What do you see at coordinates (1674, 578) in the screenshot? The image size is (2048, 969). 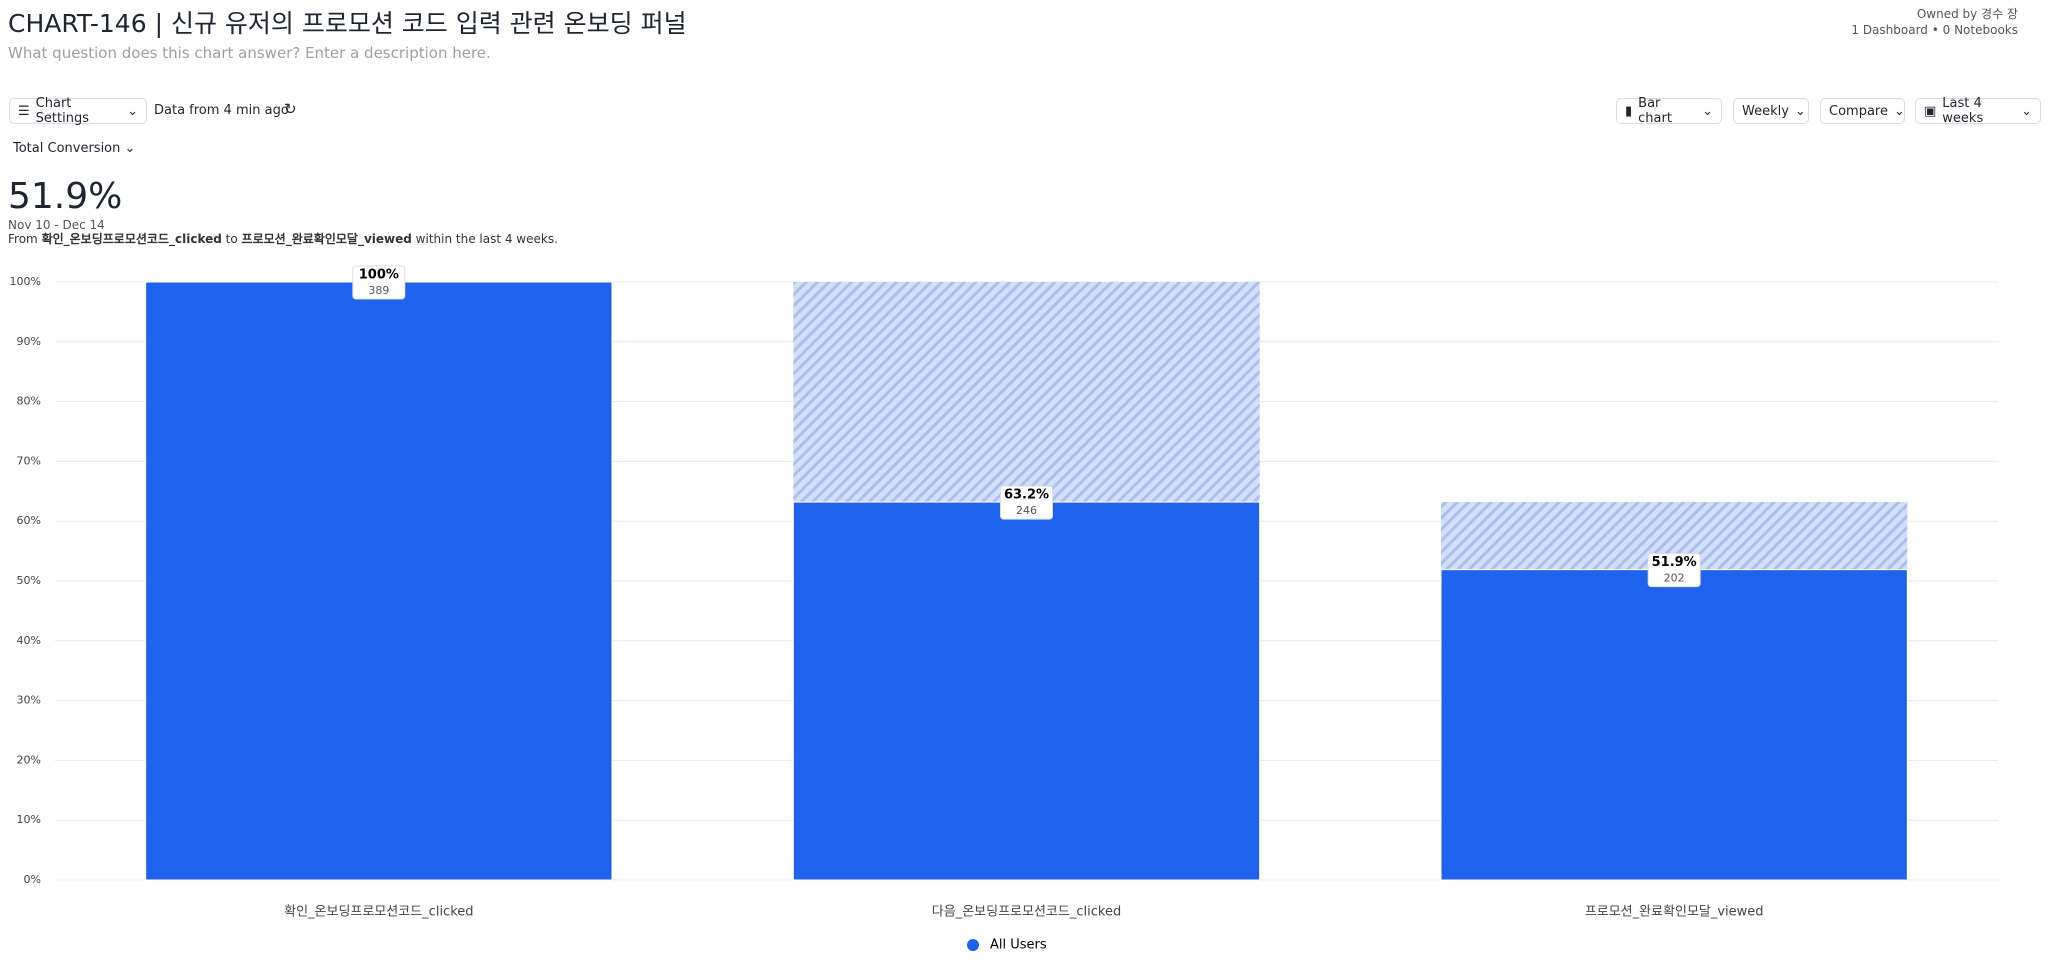 I see `count-label: 202` at bounding box center [1674, 578].